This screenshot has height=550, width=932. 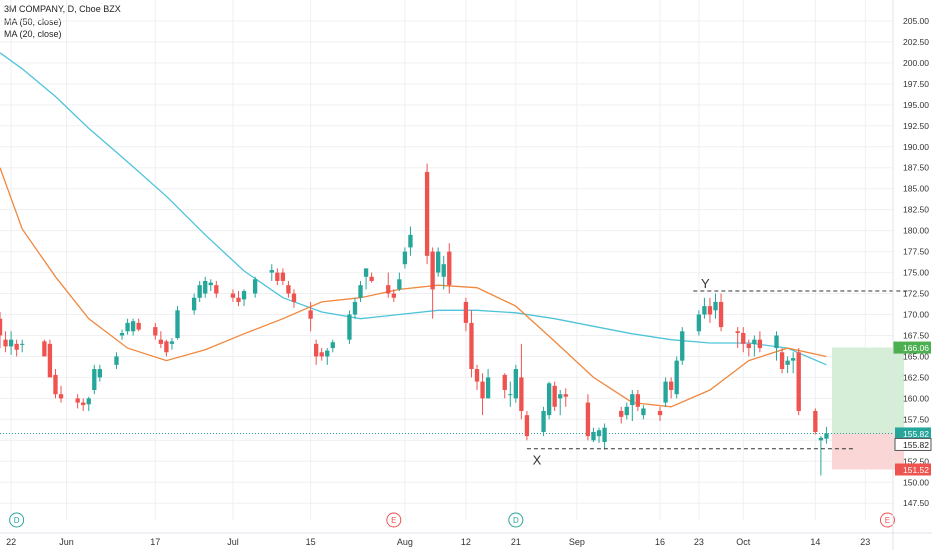 What do you see at coordinates (916, 461) in the screenshot?
I see `y-tick-label: 152.50` at bounding box center [916, 461].